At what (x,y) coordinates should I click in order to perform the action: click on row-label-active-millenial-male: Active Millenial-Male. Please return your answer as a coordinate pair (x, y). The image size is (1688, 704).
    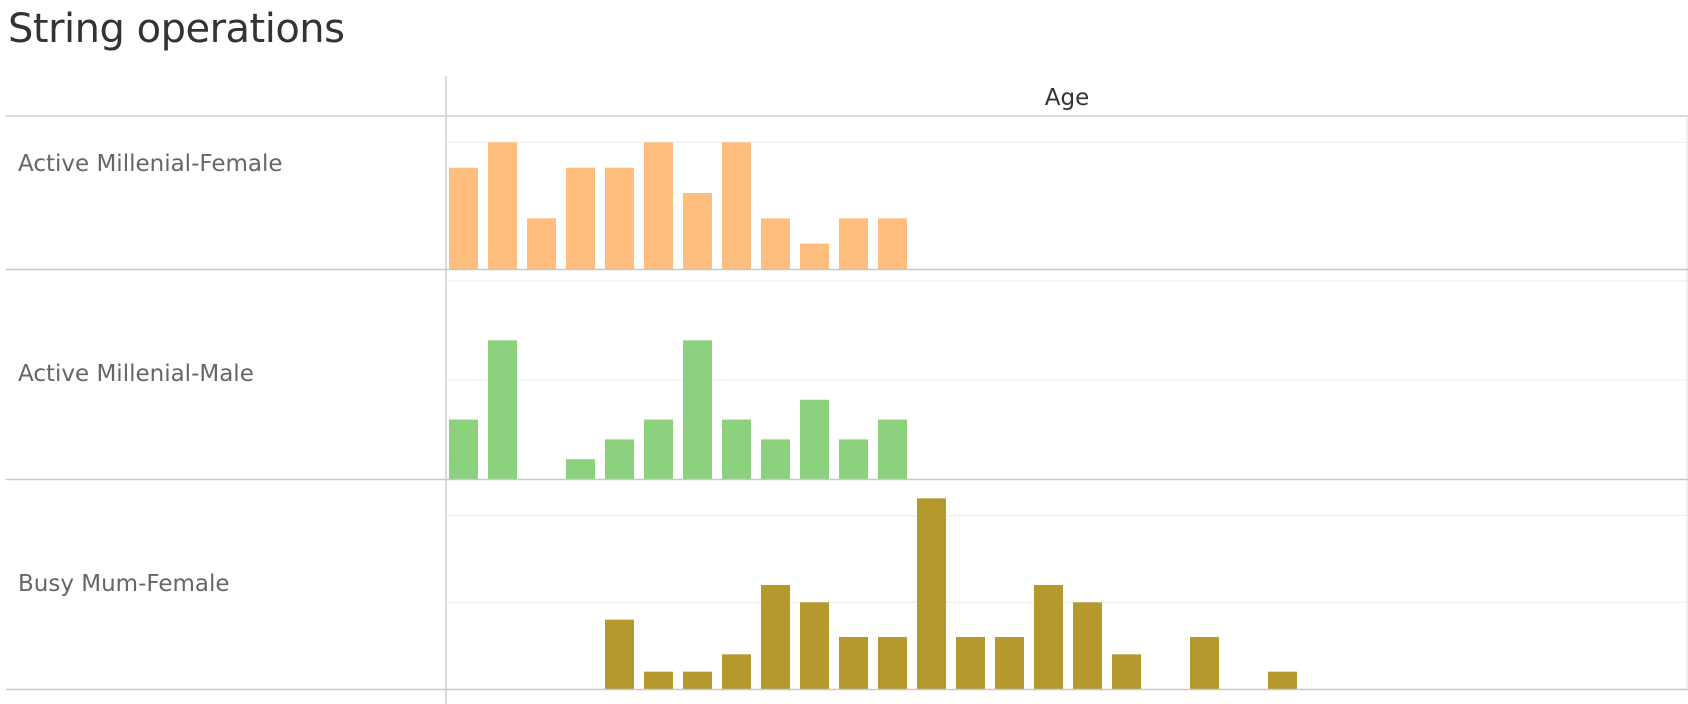
    Looking at the image, I should click on (136, 374).